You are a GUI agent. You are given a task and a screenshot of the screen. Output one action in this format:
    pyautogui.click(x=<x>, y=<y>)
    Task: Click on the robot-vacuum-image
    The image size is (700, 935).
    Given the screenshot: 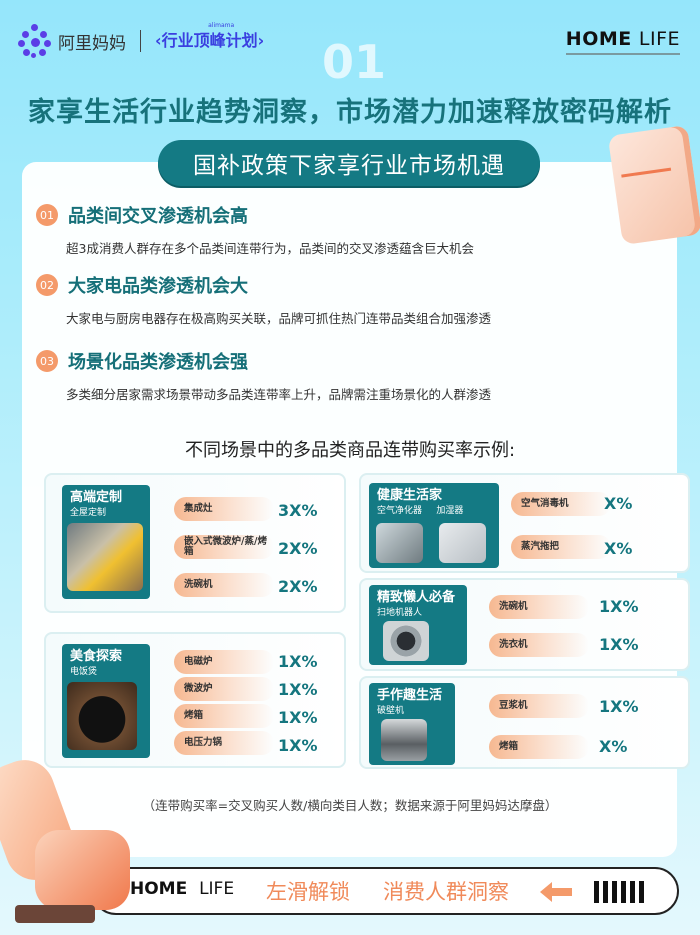 What is the action you would take?
    pyautogui.click(x=406, y=641)
    